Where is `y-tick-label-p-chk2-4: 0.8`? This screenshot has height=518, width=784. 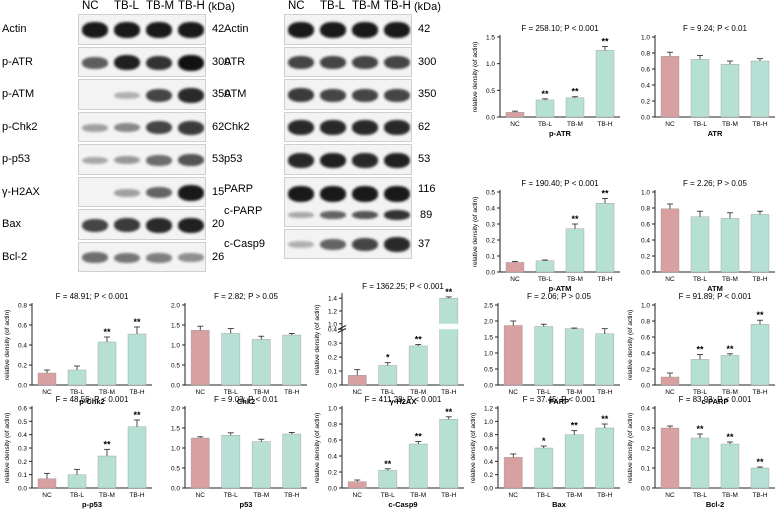 y-tick-label-p-chk2-4: 0.8 is located at coordinates (22, 306).